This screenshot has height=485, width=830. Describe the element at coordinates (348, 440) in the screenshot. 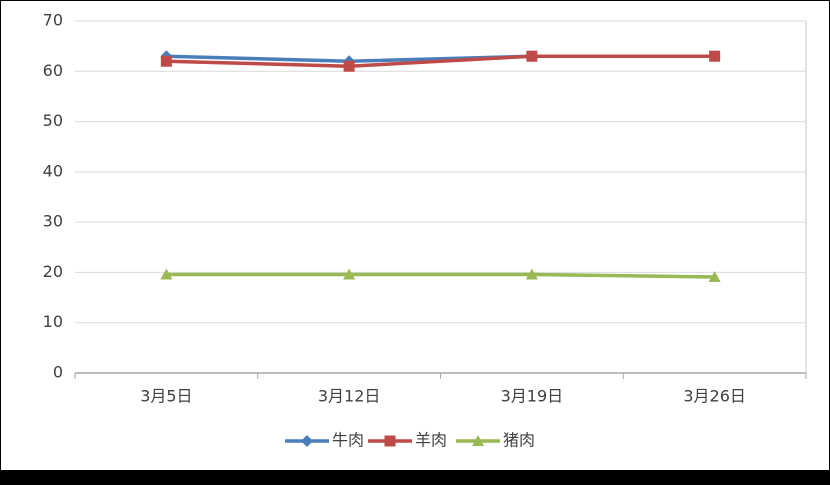

I see `legend-label: 牛肉` at that location.